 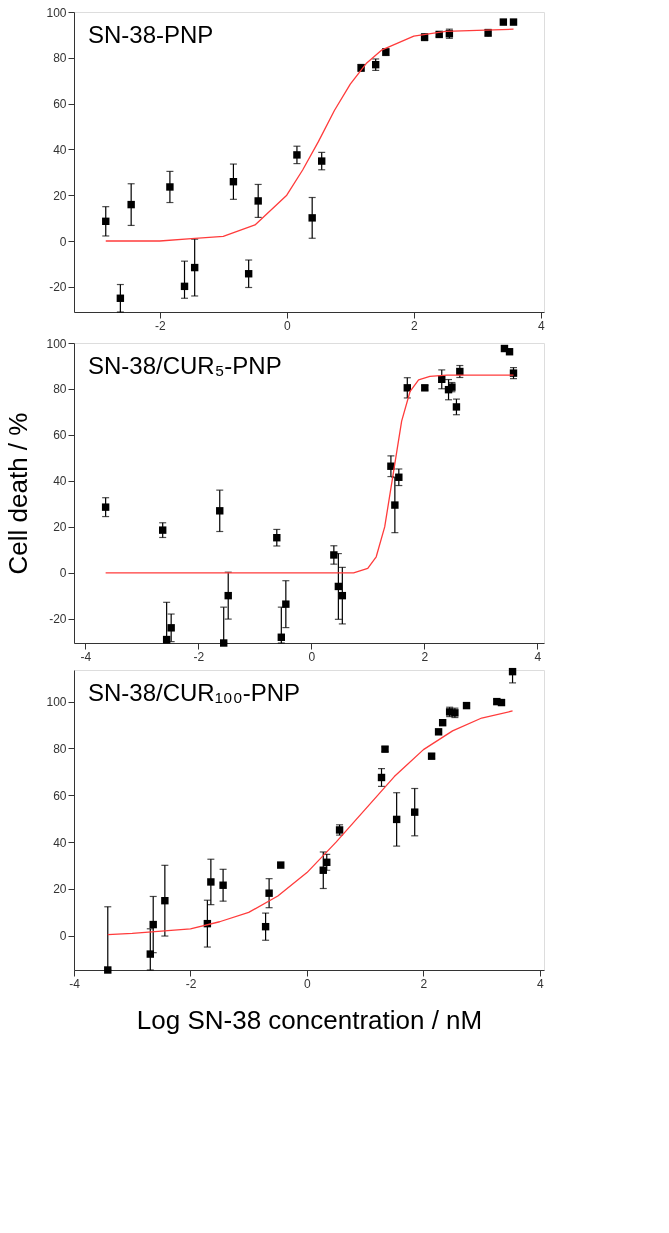 What do you see at coordinates (185, 365) in the screenshot?
I see `chart-title: SN-38/CUR₅-PNP` at bounding box center [185, 365].